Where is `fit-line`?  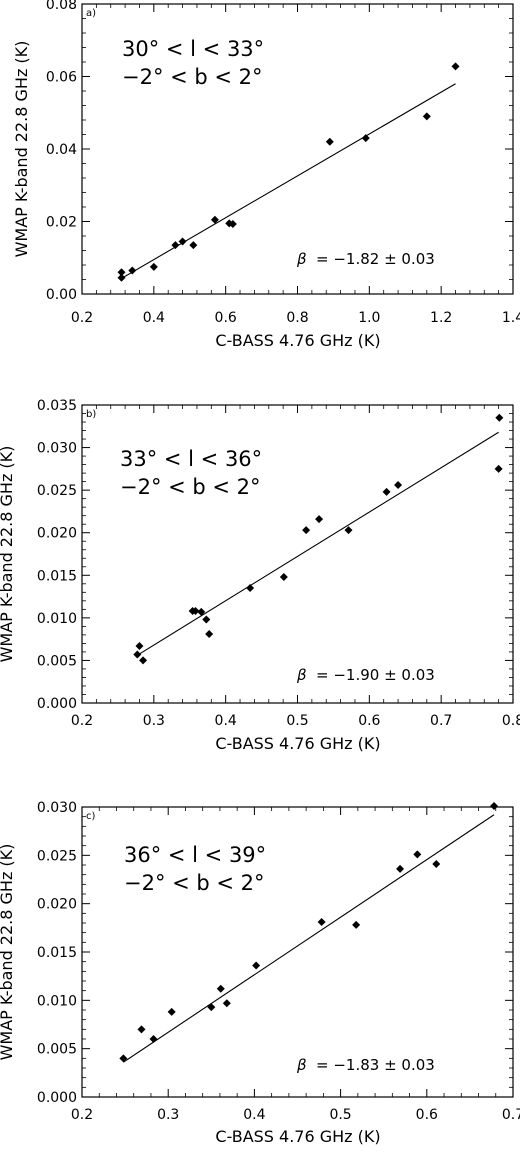
fit-line is located at coordinates (317, 544).